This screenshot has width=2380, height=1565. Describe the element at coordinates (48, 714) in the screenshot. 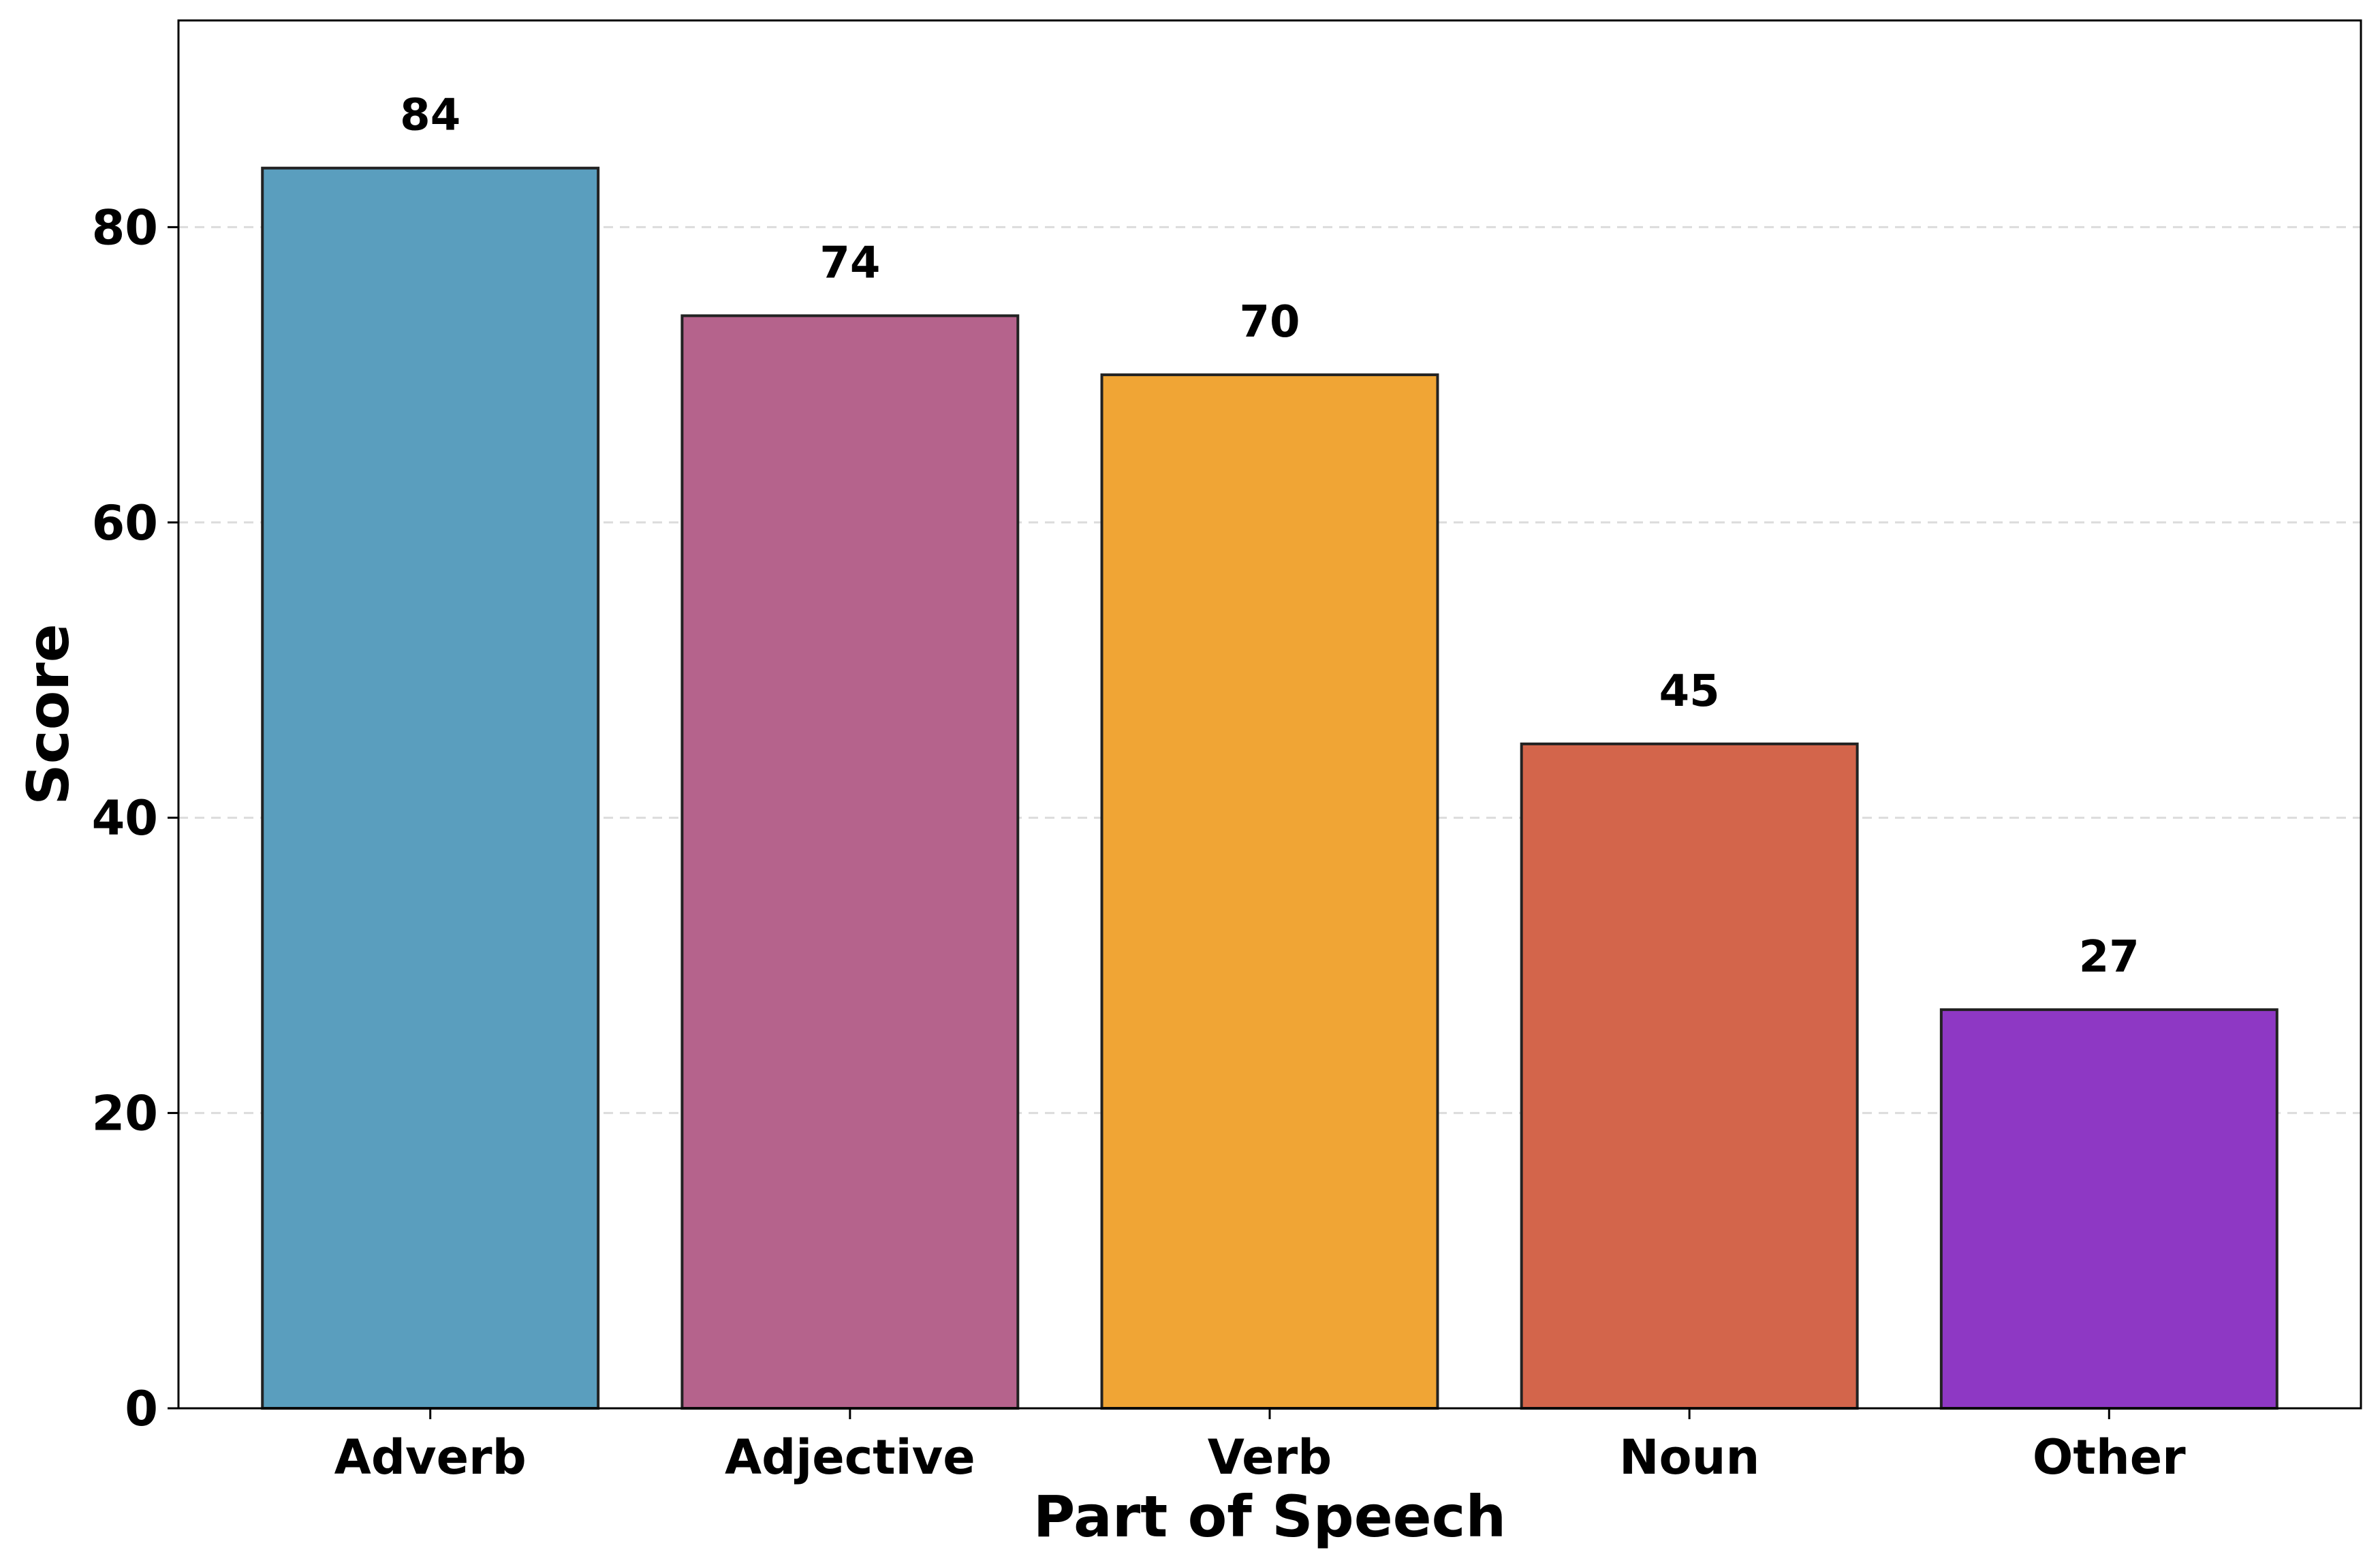

I see `y-axis-title: Score` at that location.